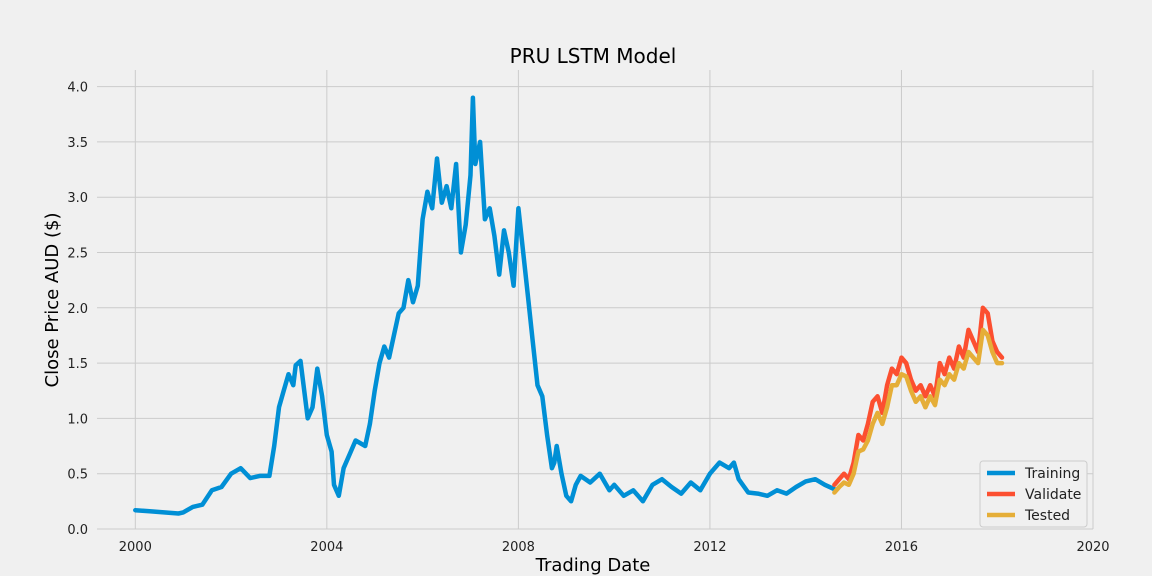 The image size is (1152, 576). Describe the element at coordinates (1092, 547) in the screenshot. I see `x-tick-label: 2020` at that location.